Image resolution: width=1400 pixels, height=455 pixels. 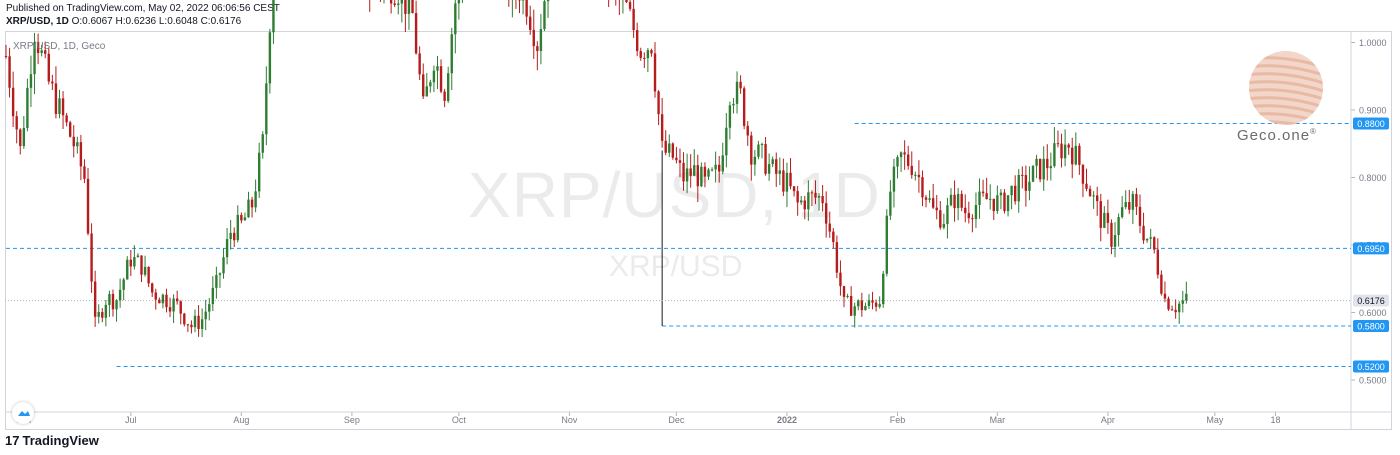 What do you see at coordinates (787, 420) in the screenshot?
I see `time-tick-label: 2022` at bounding box center [787, 420].